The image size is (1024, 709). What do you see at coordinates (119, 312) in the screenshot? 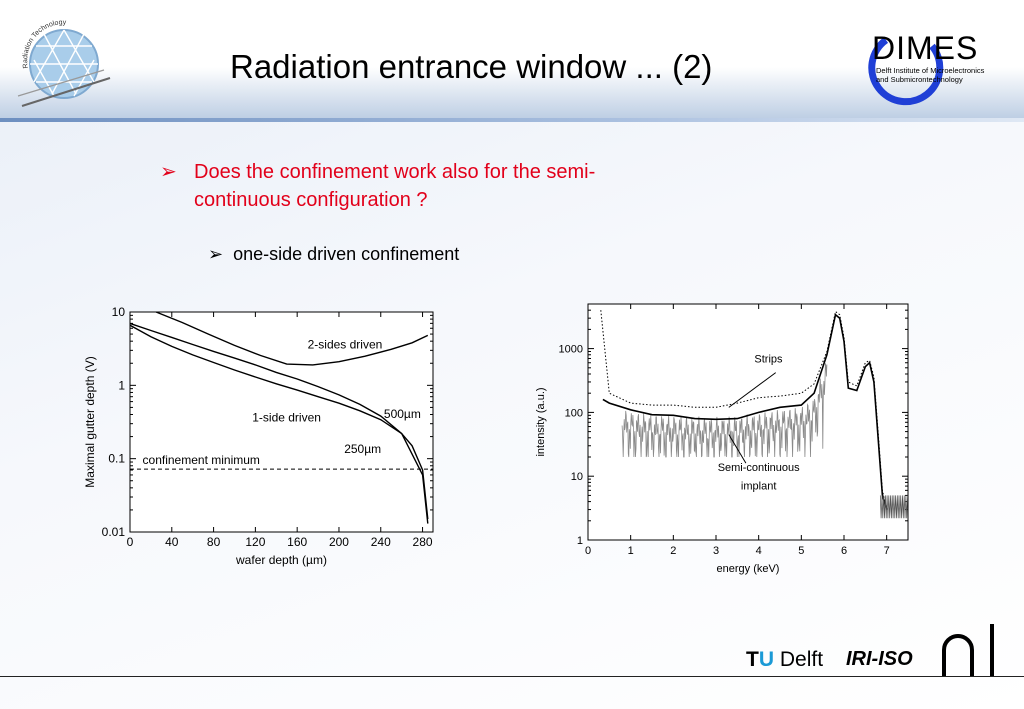
I see `chart1-ytick-label: 10` at bounding box center [119, 312].